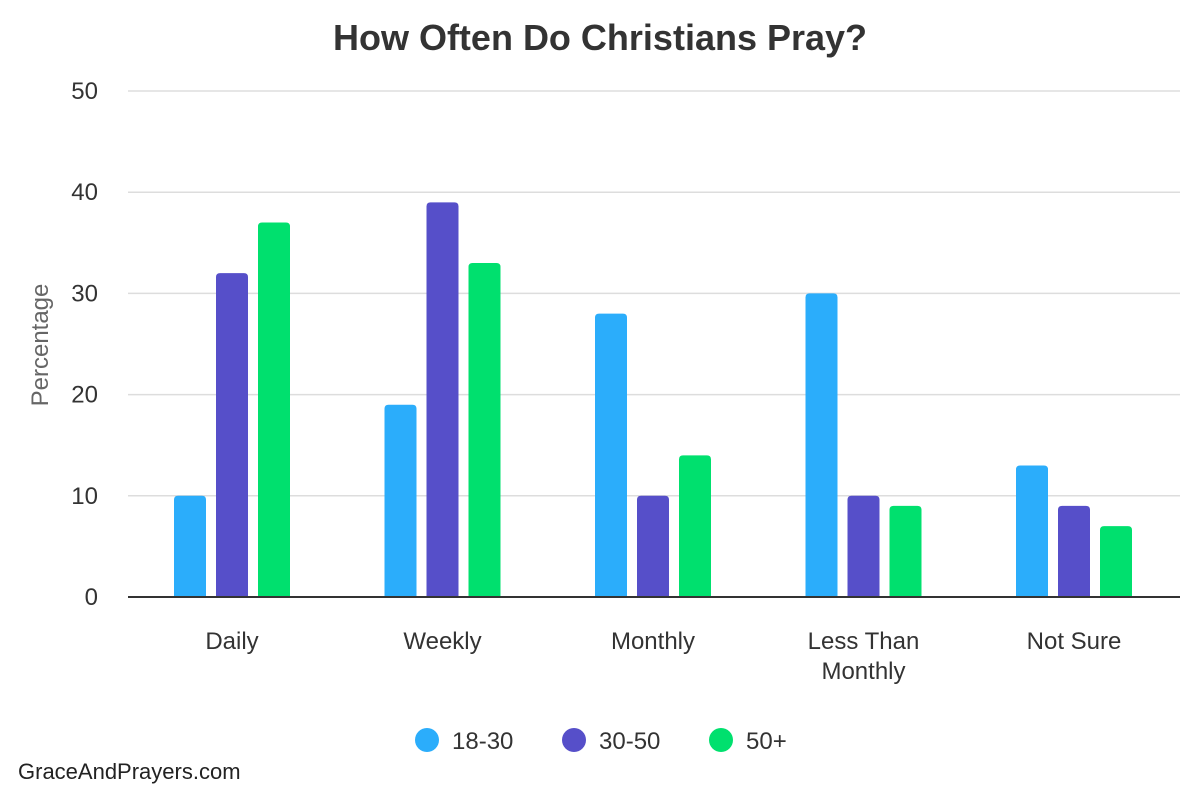  I want to click on x-category-label: Weekly, so click(442, 641).